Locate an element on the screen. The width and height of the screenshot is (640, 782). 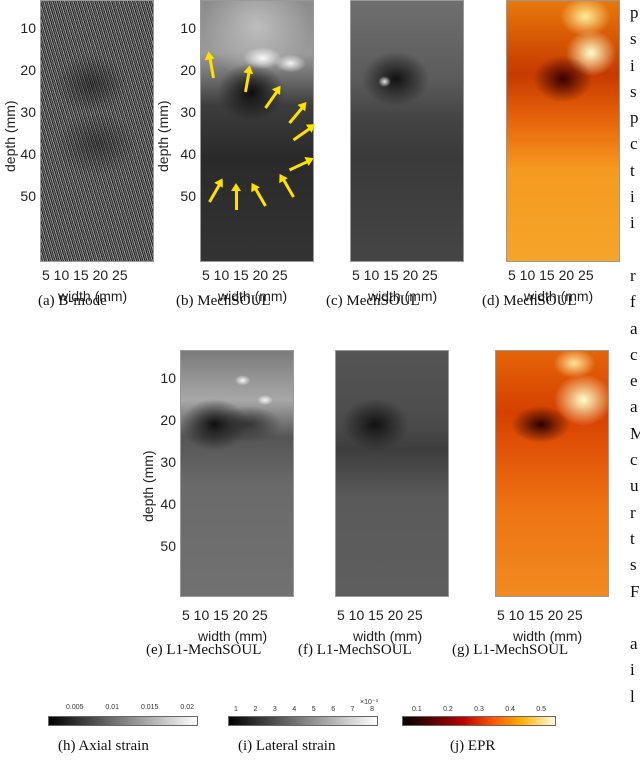
axial-strain-image is located at coordinates (257, 131).